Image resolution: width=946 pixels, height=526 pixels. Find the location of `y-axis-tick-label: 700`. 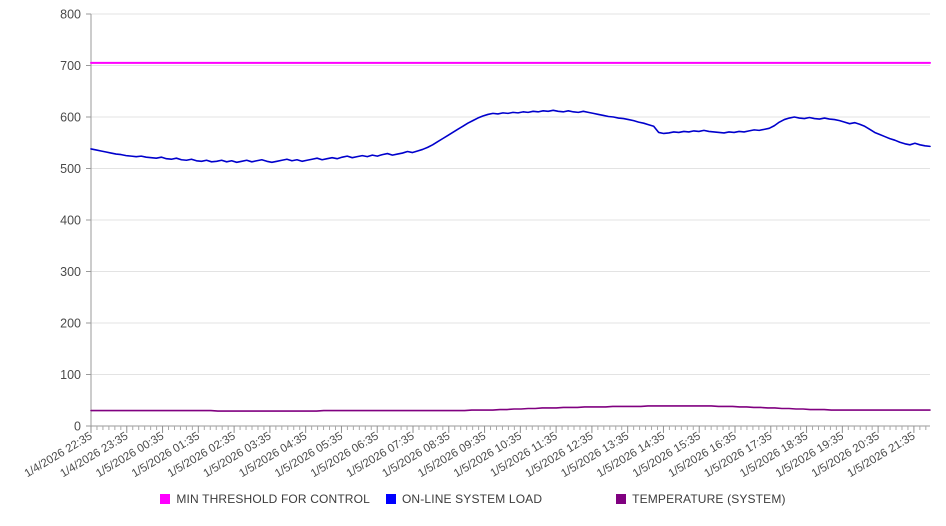

y-axis-tick-label: 700 is located at coordinates (70, 66).